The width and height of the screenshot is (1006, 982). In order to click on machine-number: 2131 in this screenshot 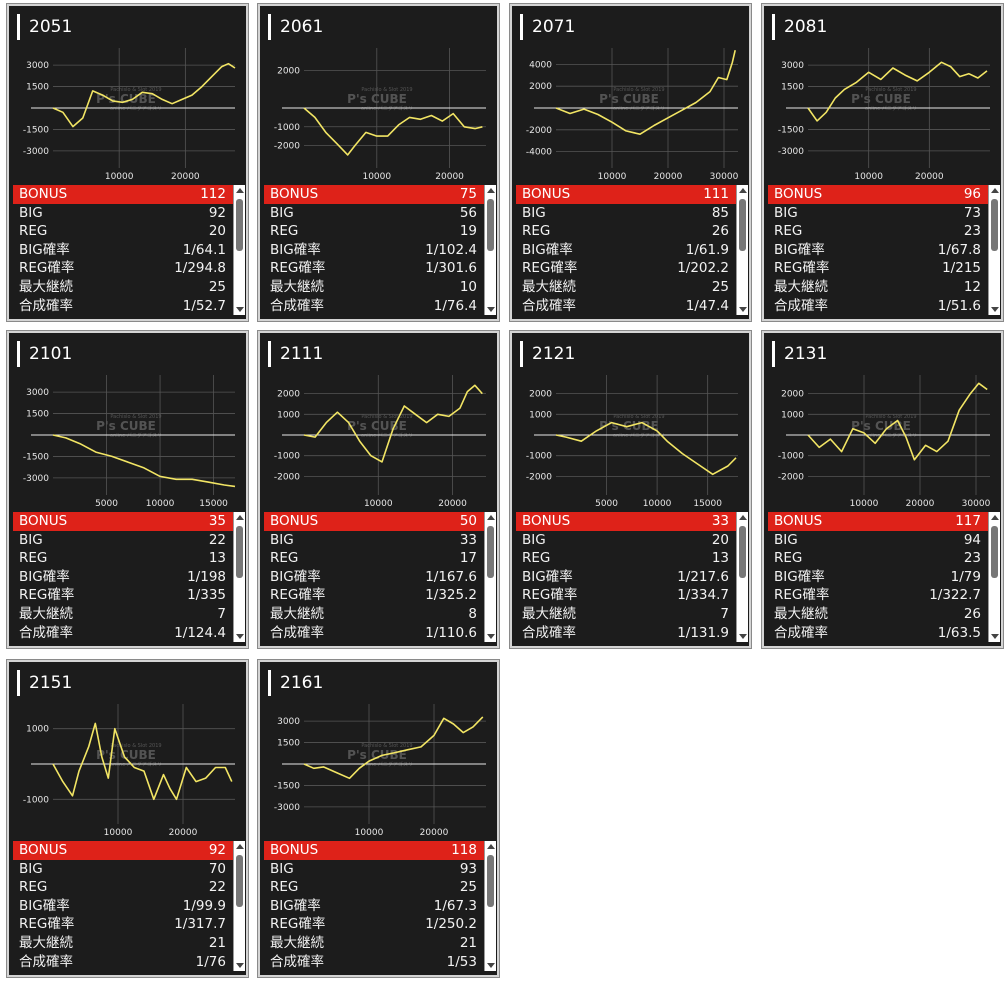, I will do `click(799, 354)`.